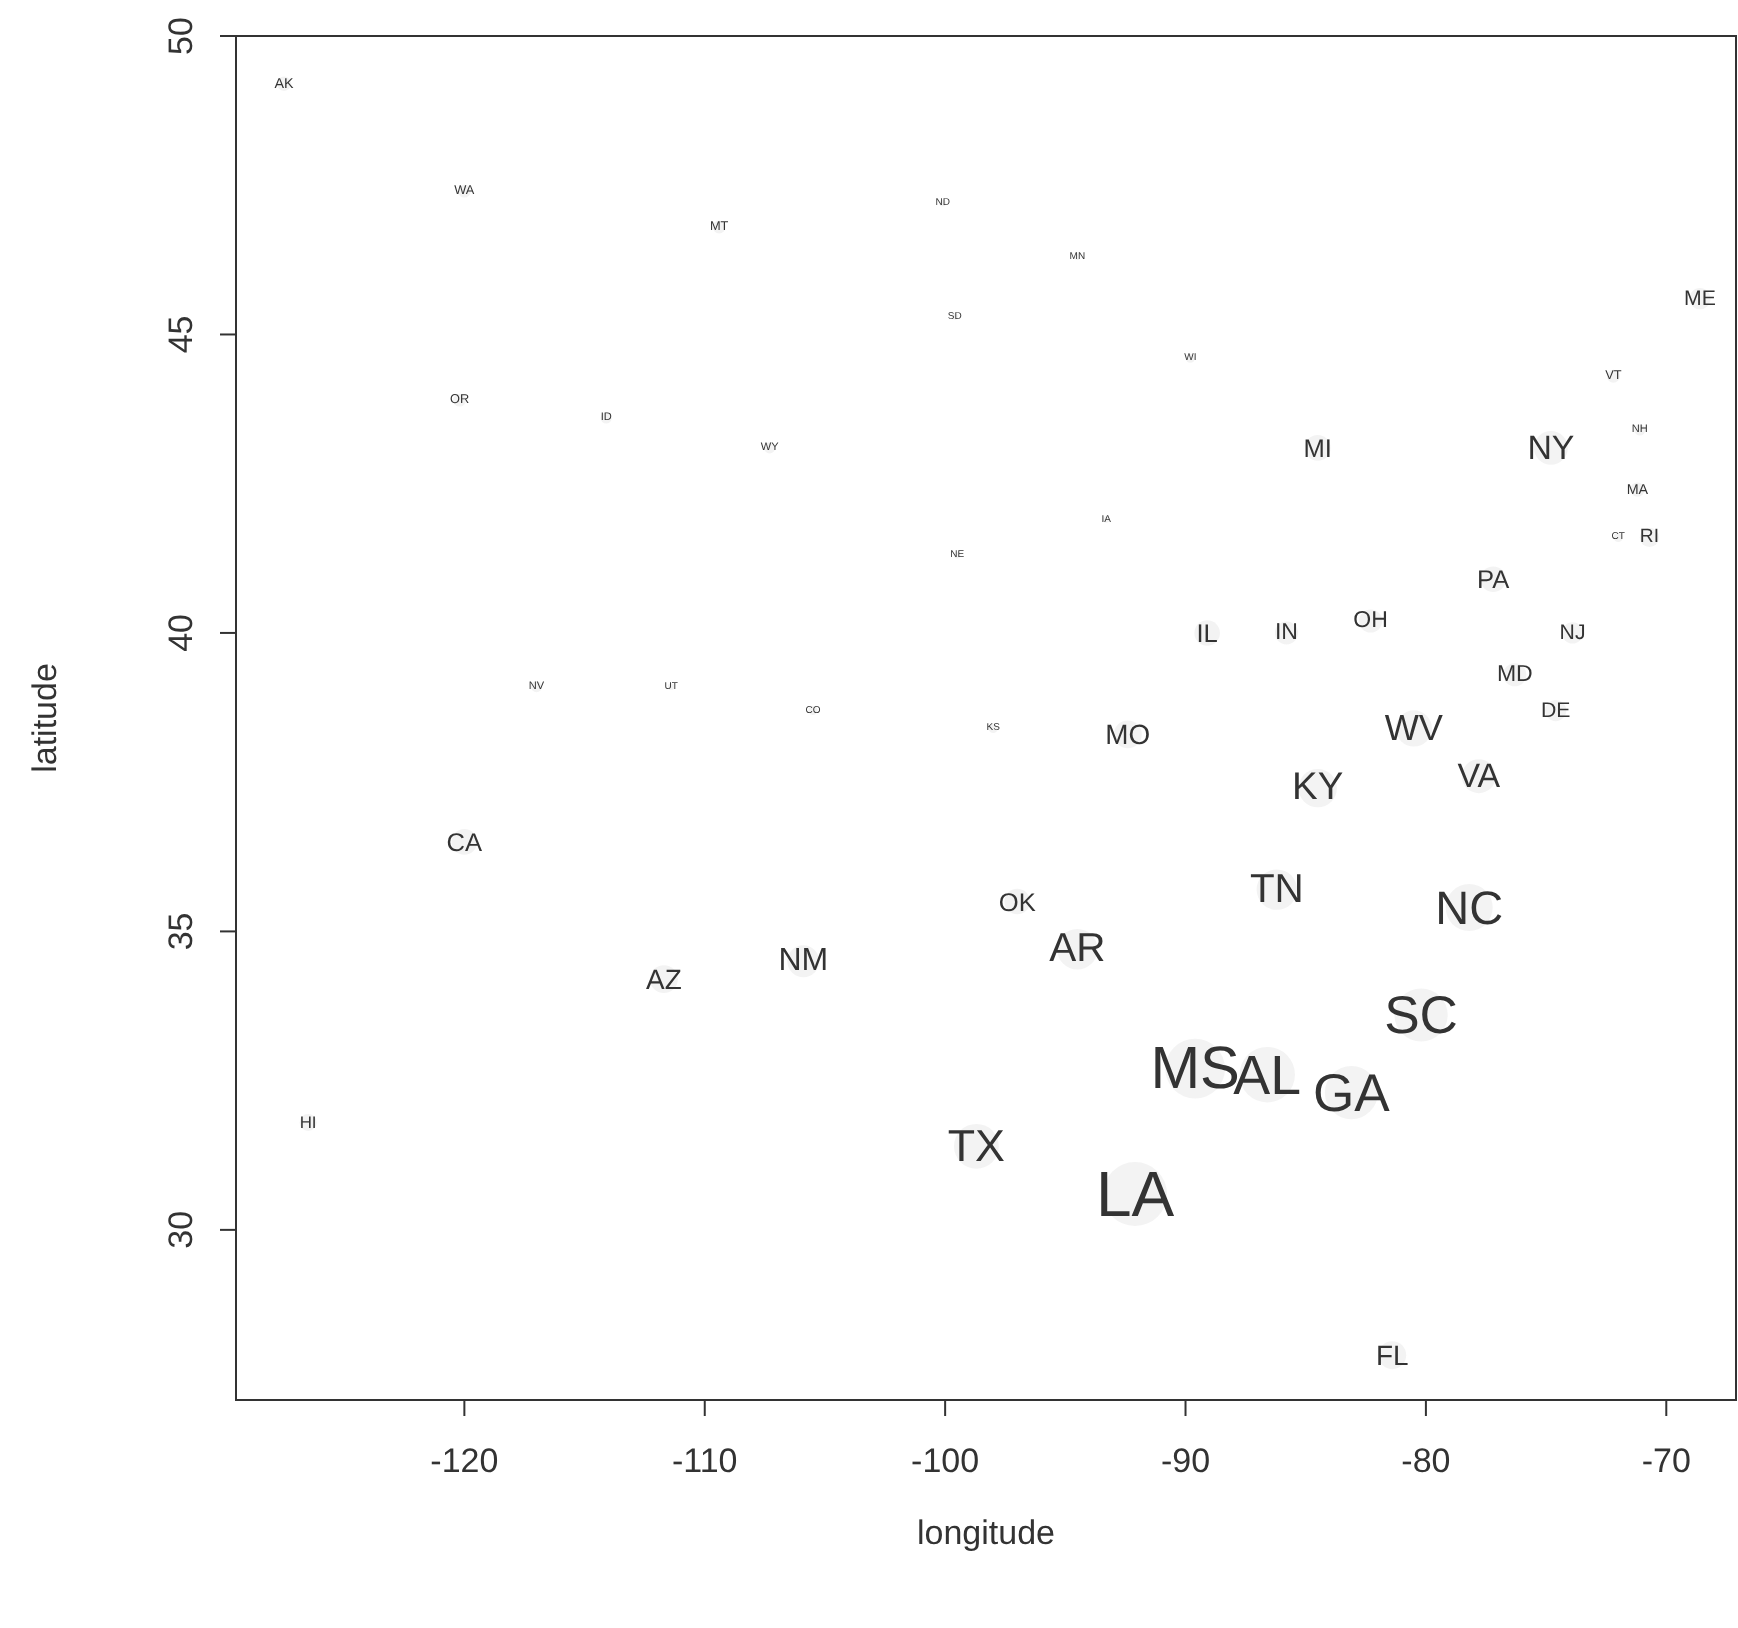 This screenshot has width=1738, height=1628. I want to click on data-label: TN, so click(1276, 889).